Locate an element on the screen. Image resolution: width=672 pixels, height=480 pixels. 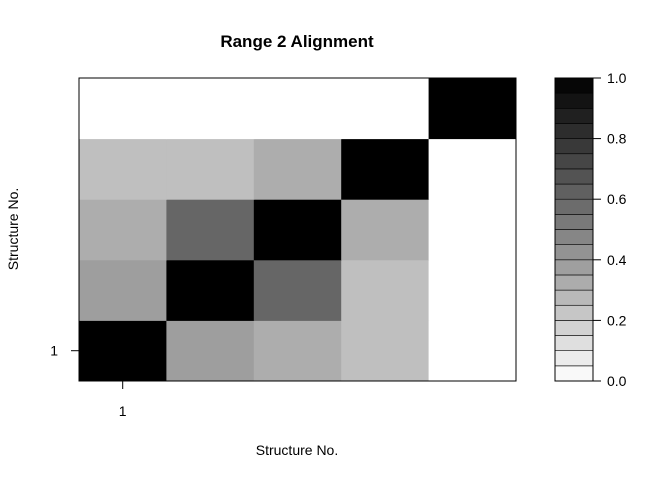
colorbar-tick-label: 0.4 is located at coordinates (617, 260).